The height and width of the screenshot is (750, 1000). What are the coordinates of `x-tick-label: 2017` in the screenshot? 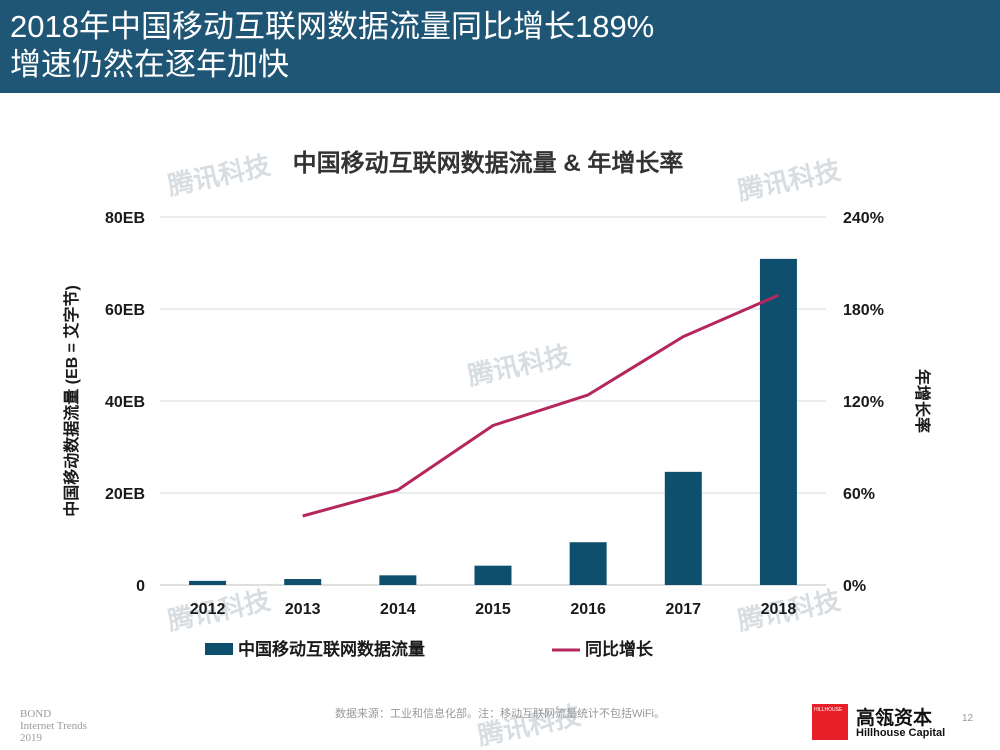 It's located at (683, 609).